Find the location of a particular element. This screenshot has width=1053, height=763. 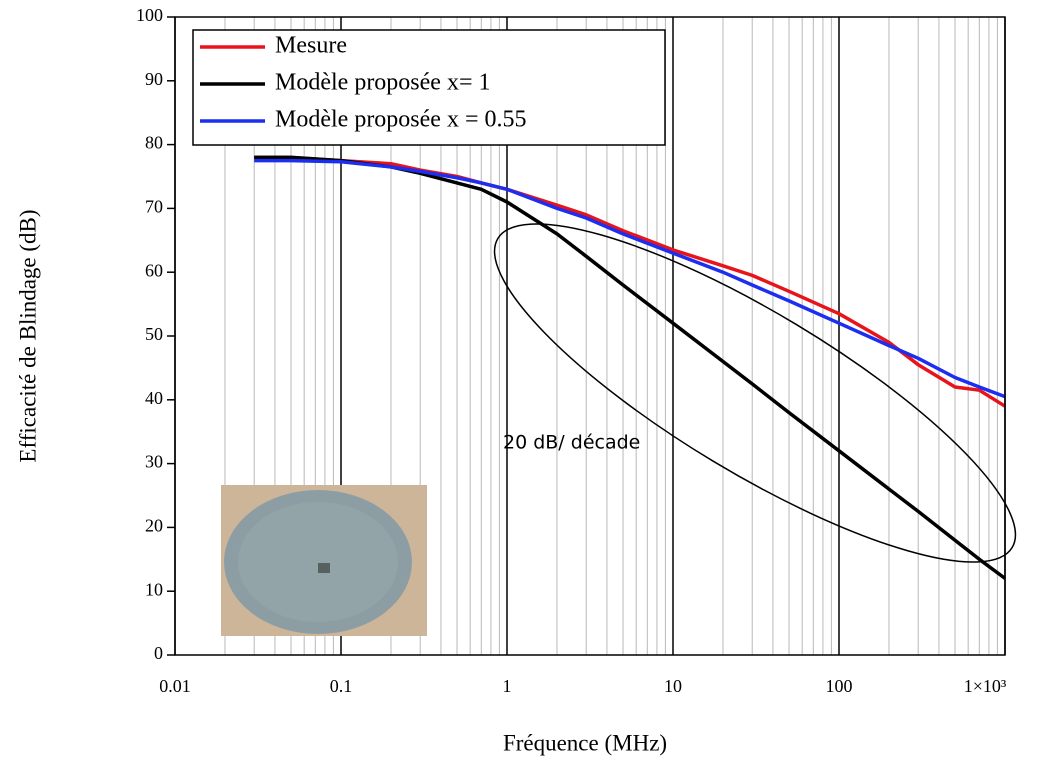

annotation: 20 dB/ décade is located at coordinates (571, 443).